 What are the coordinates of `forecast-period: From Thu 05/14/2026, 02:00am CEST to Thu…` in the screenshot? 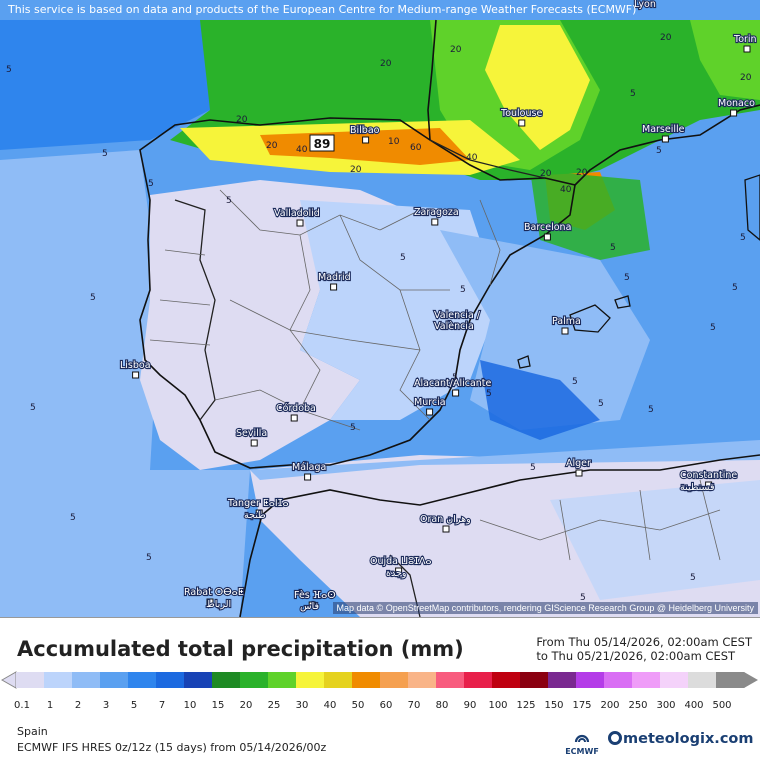 It's located at (644, 649).